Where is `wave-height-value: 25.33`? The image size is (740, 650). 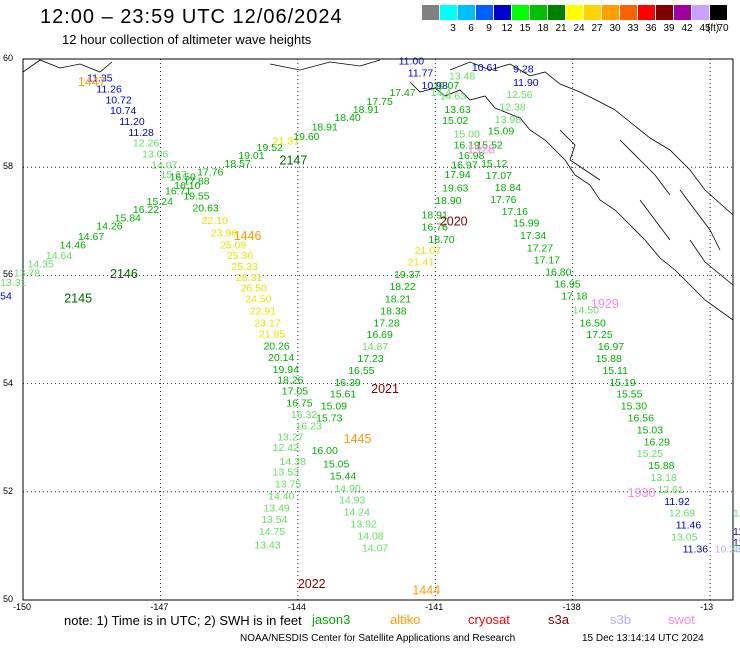 wave-height-value: 25.33 is located at coordinates (244, 267).